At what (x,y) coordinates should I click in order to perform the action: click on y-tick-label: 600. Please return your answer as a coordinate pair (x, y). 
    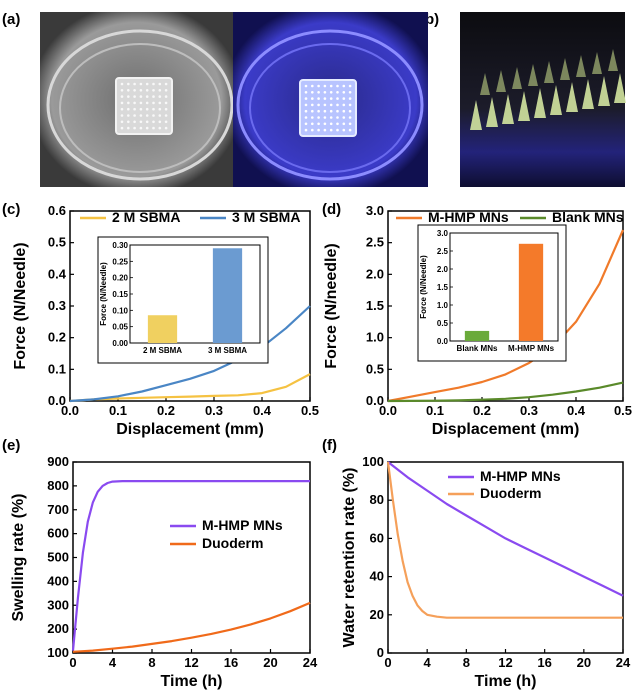
    Looking at the image, I should click on (58, 533).